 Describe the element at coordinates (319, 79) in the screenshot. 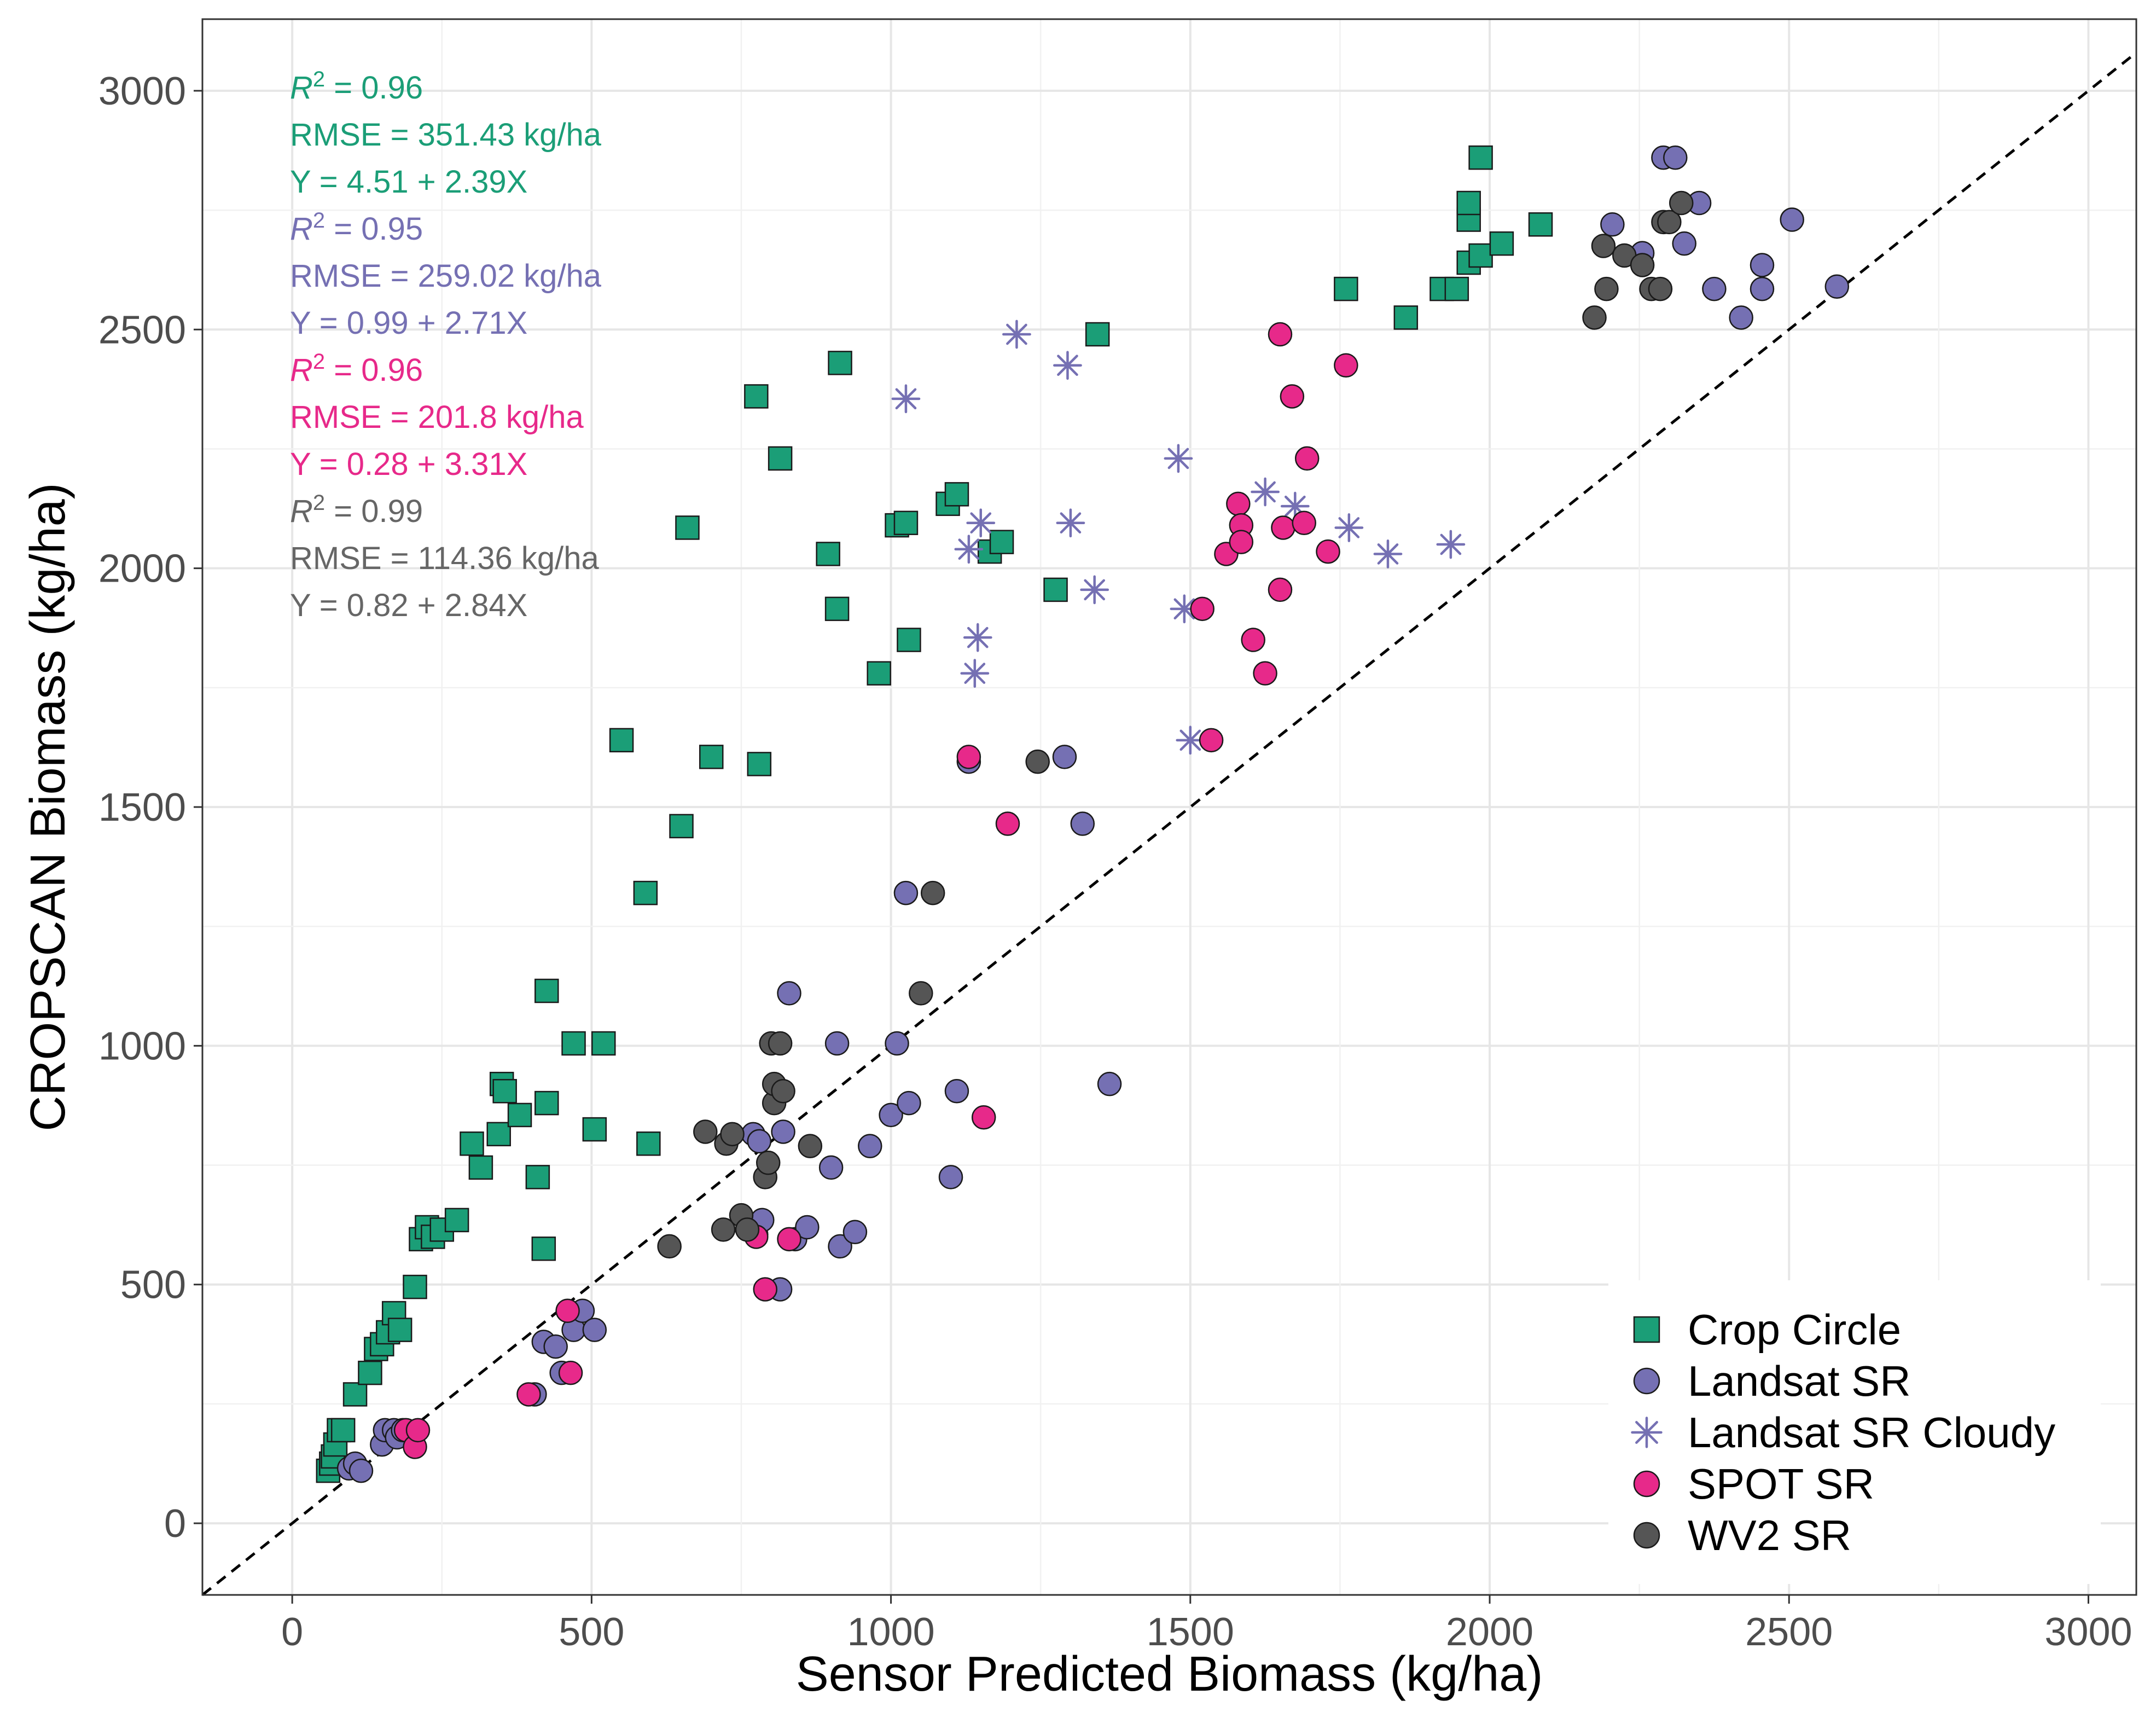

I see `superscript: 2` at that location.